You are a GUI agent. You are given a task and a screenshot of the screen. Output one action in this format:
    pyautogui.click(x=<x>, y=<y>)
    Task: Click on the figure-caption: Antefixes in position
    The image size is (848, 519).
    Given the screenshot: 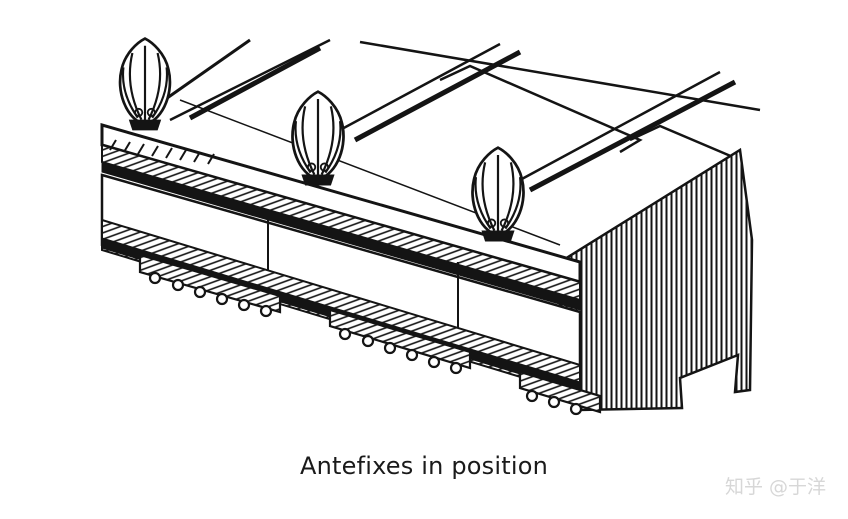 What is the action you would take?
    pyautogui.click(x=424, y=466)
    